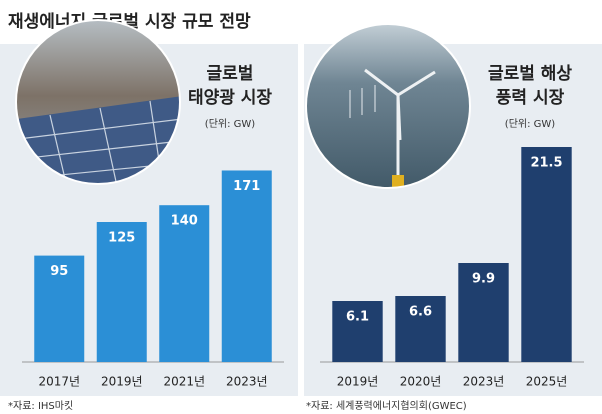 The height and width of the screenshot is (414, 602). What do you see at coordinates (121, 238) in the screenshot?
I see `value-label: 125` at bounding box center [121, 238].